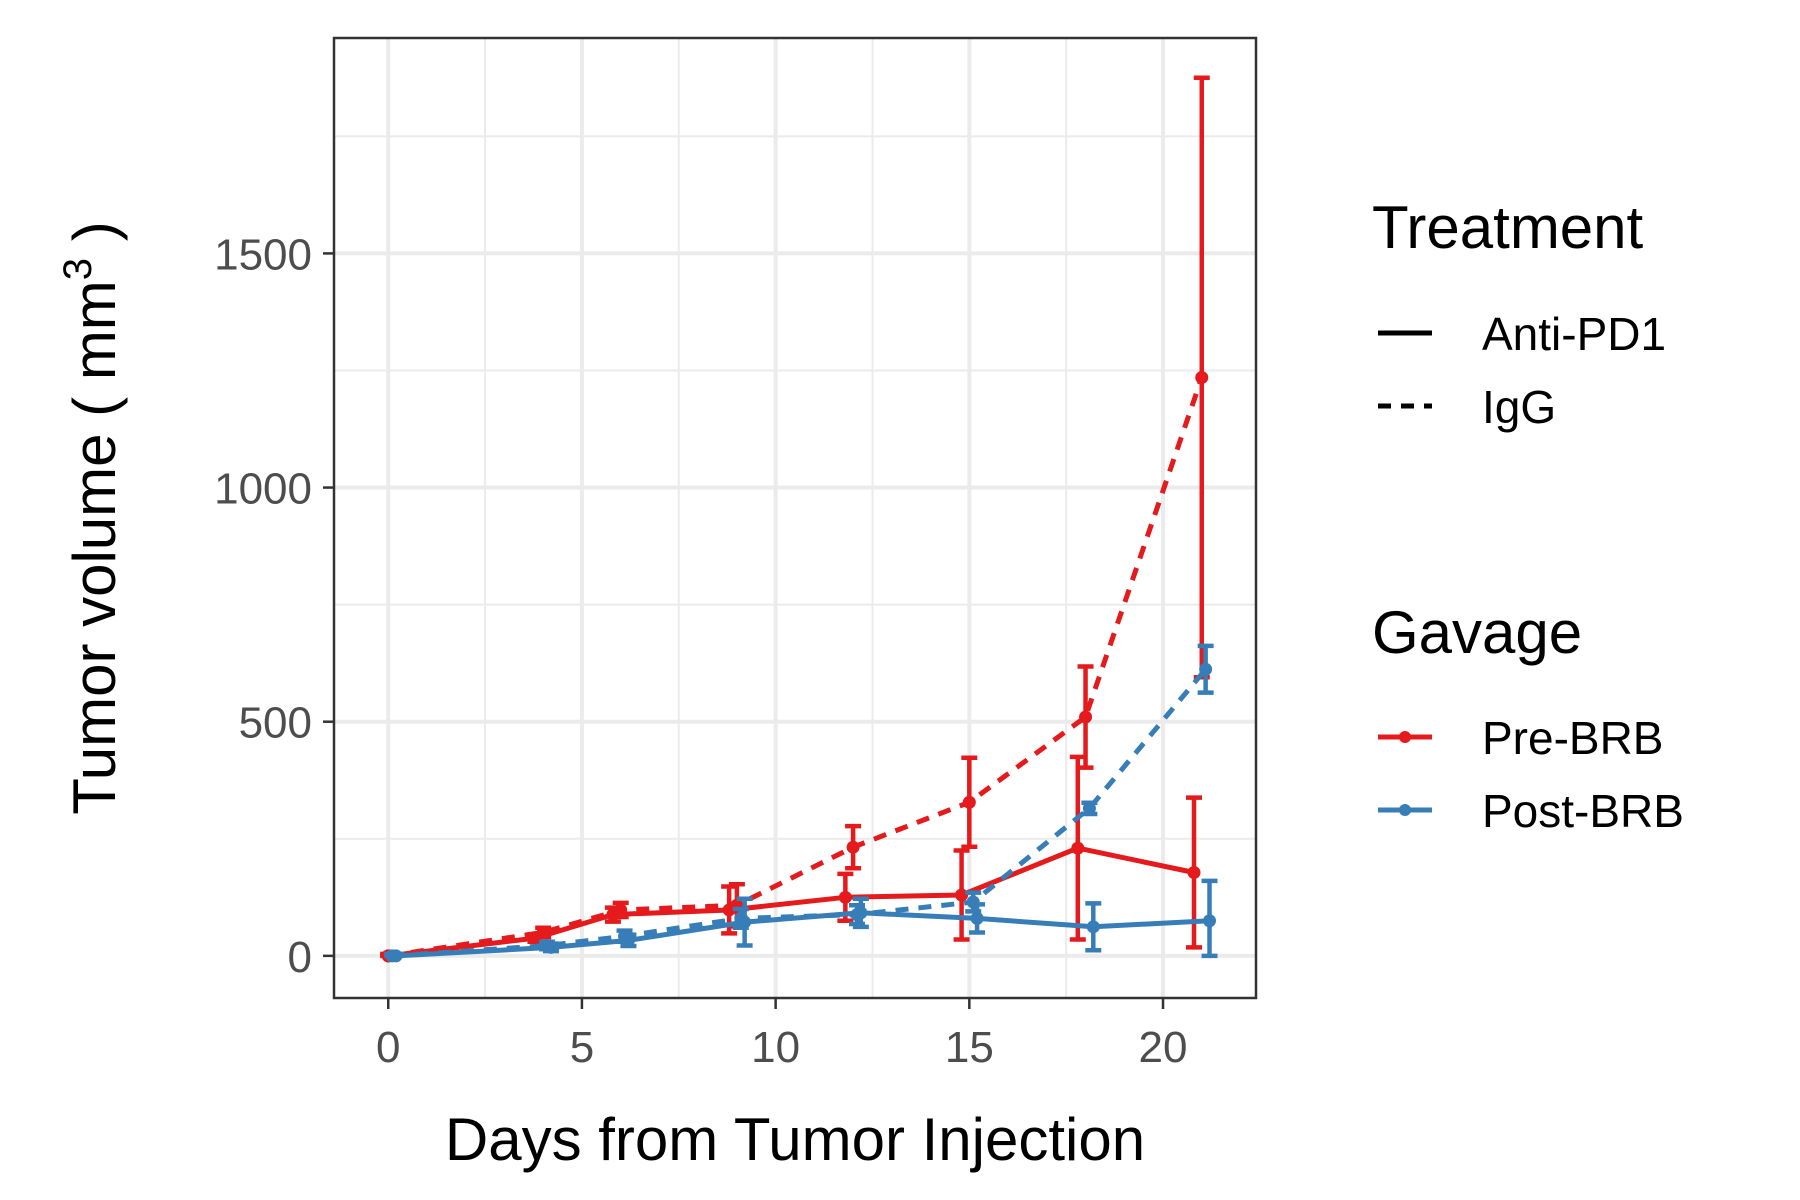 The image size is (1800, 1200). What do you see at coordinates (263, 489) in the screenshot?
I see `y-tick-label: 1000` at bounding box center [263, 489].